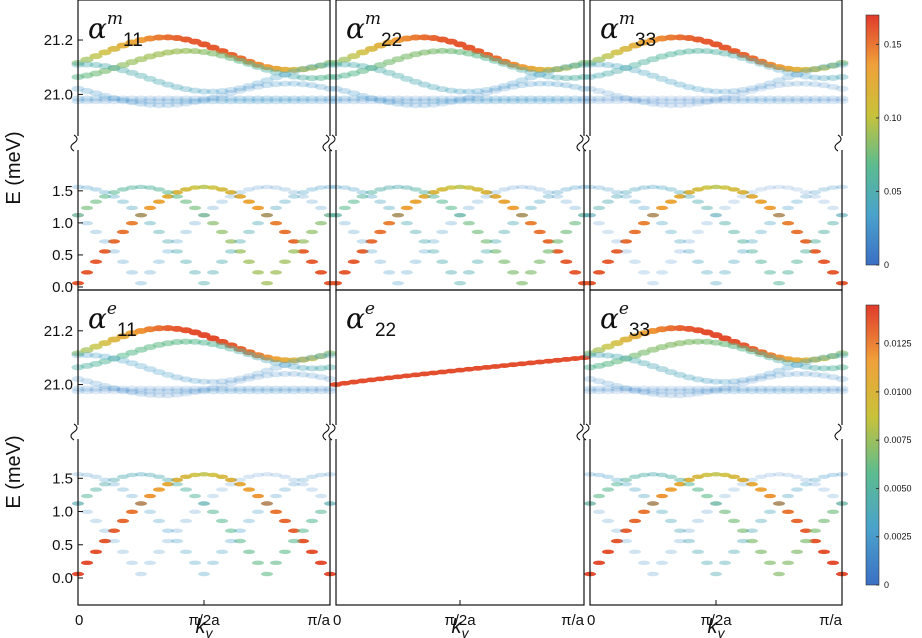 The height and width of the screenshot is (638, 922). What do you see at coordinates (391, 40) in the screenshot?
I see `title-subscript: 22` at bounding box center [391, 40].